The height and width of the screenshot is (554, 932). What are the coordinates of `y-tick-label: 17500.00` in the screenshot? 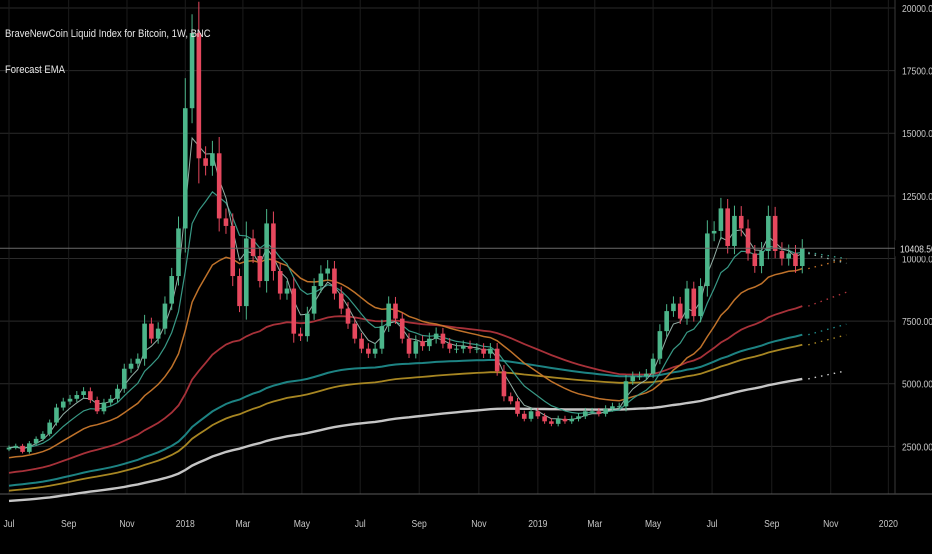 It's located at (917, 71).